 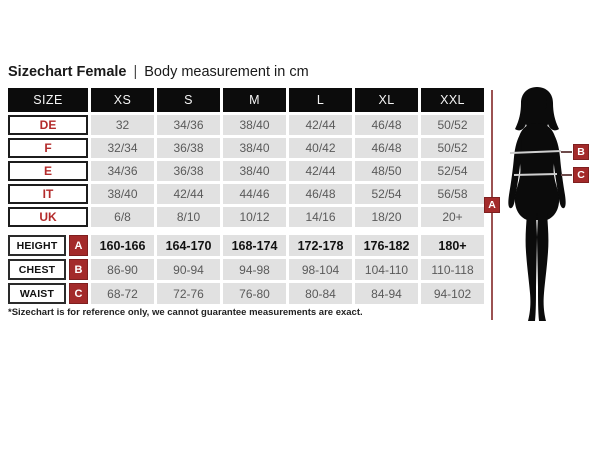 What do you see at coordinates (254, 100) in the screenshot?
I see `header-cell-m: M` at bounding box center [254, 100].